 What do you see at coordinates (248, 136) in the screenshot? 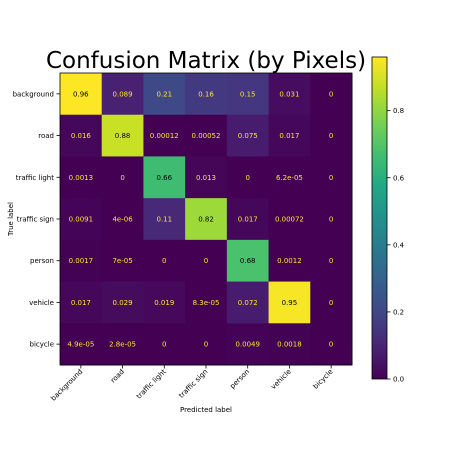
I see `heatmap-cell-label: 0.075` at bounding box center [248, 136].